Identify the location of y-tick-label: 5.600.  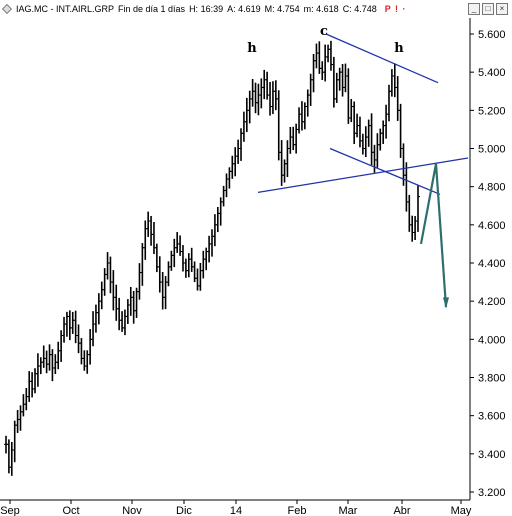
(492, 35).